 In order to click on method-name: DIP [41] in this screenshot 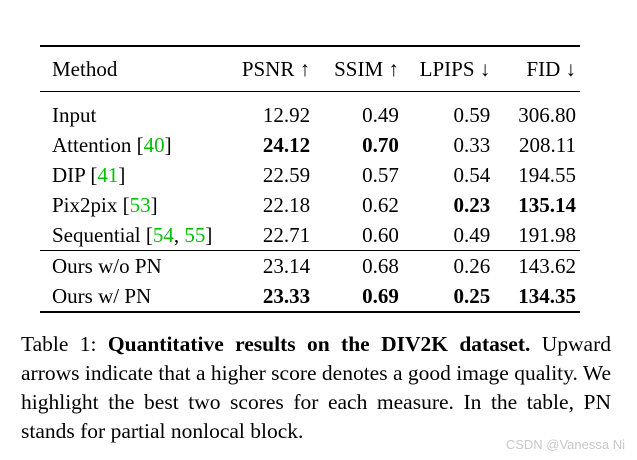, I will do `click(89, 175)`.